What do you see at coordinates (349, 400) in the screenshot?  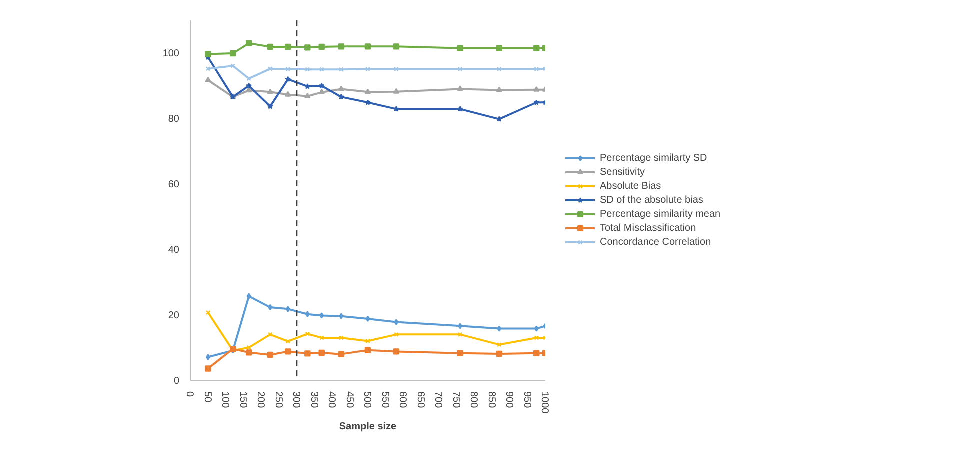 I see `x-tick-label: 450` at bounding box center [349, 400].